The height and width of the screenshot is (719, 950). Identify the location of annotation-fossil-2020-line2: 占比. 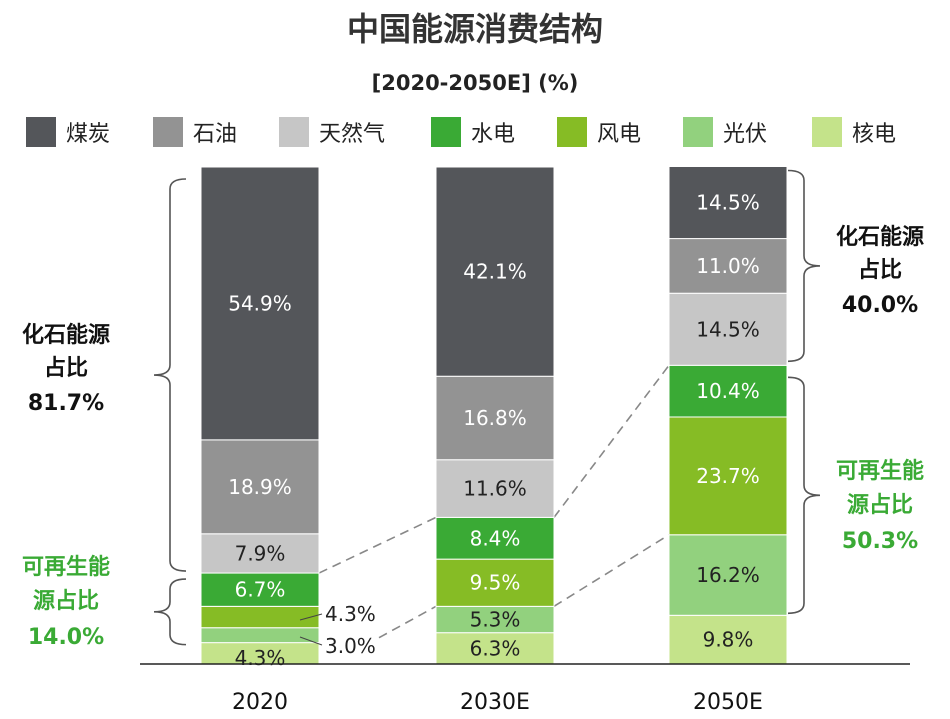
(66, 368).